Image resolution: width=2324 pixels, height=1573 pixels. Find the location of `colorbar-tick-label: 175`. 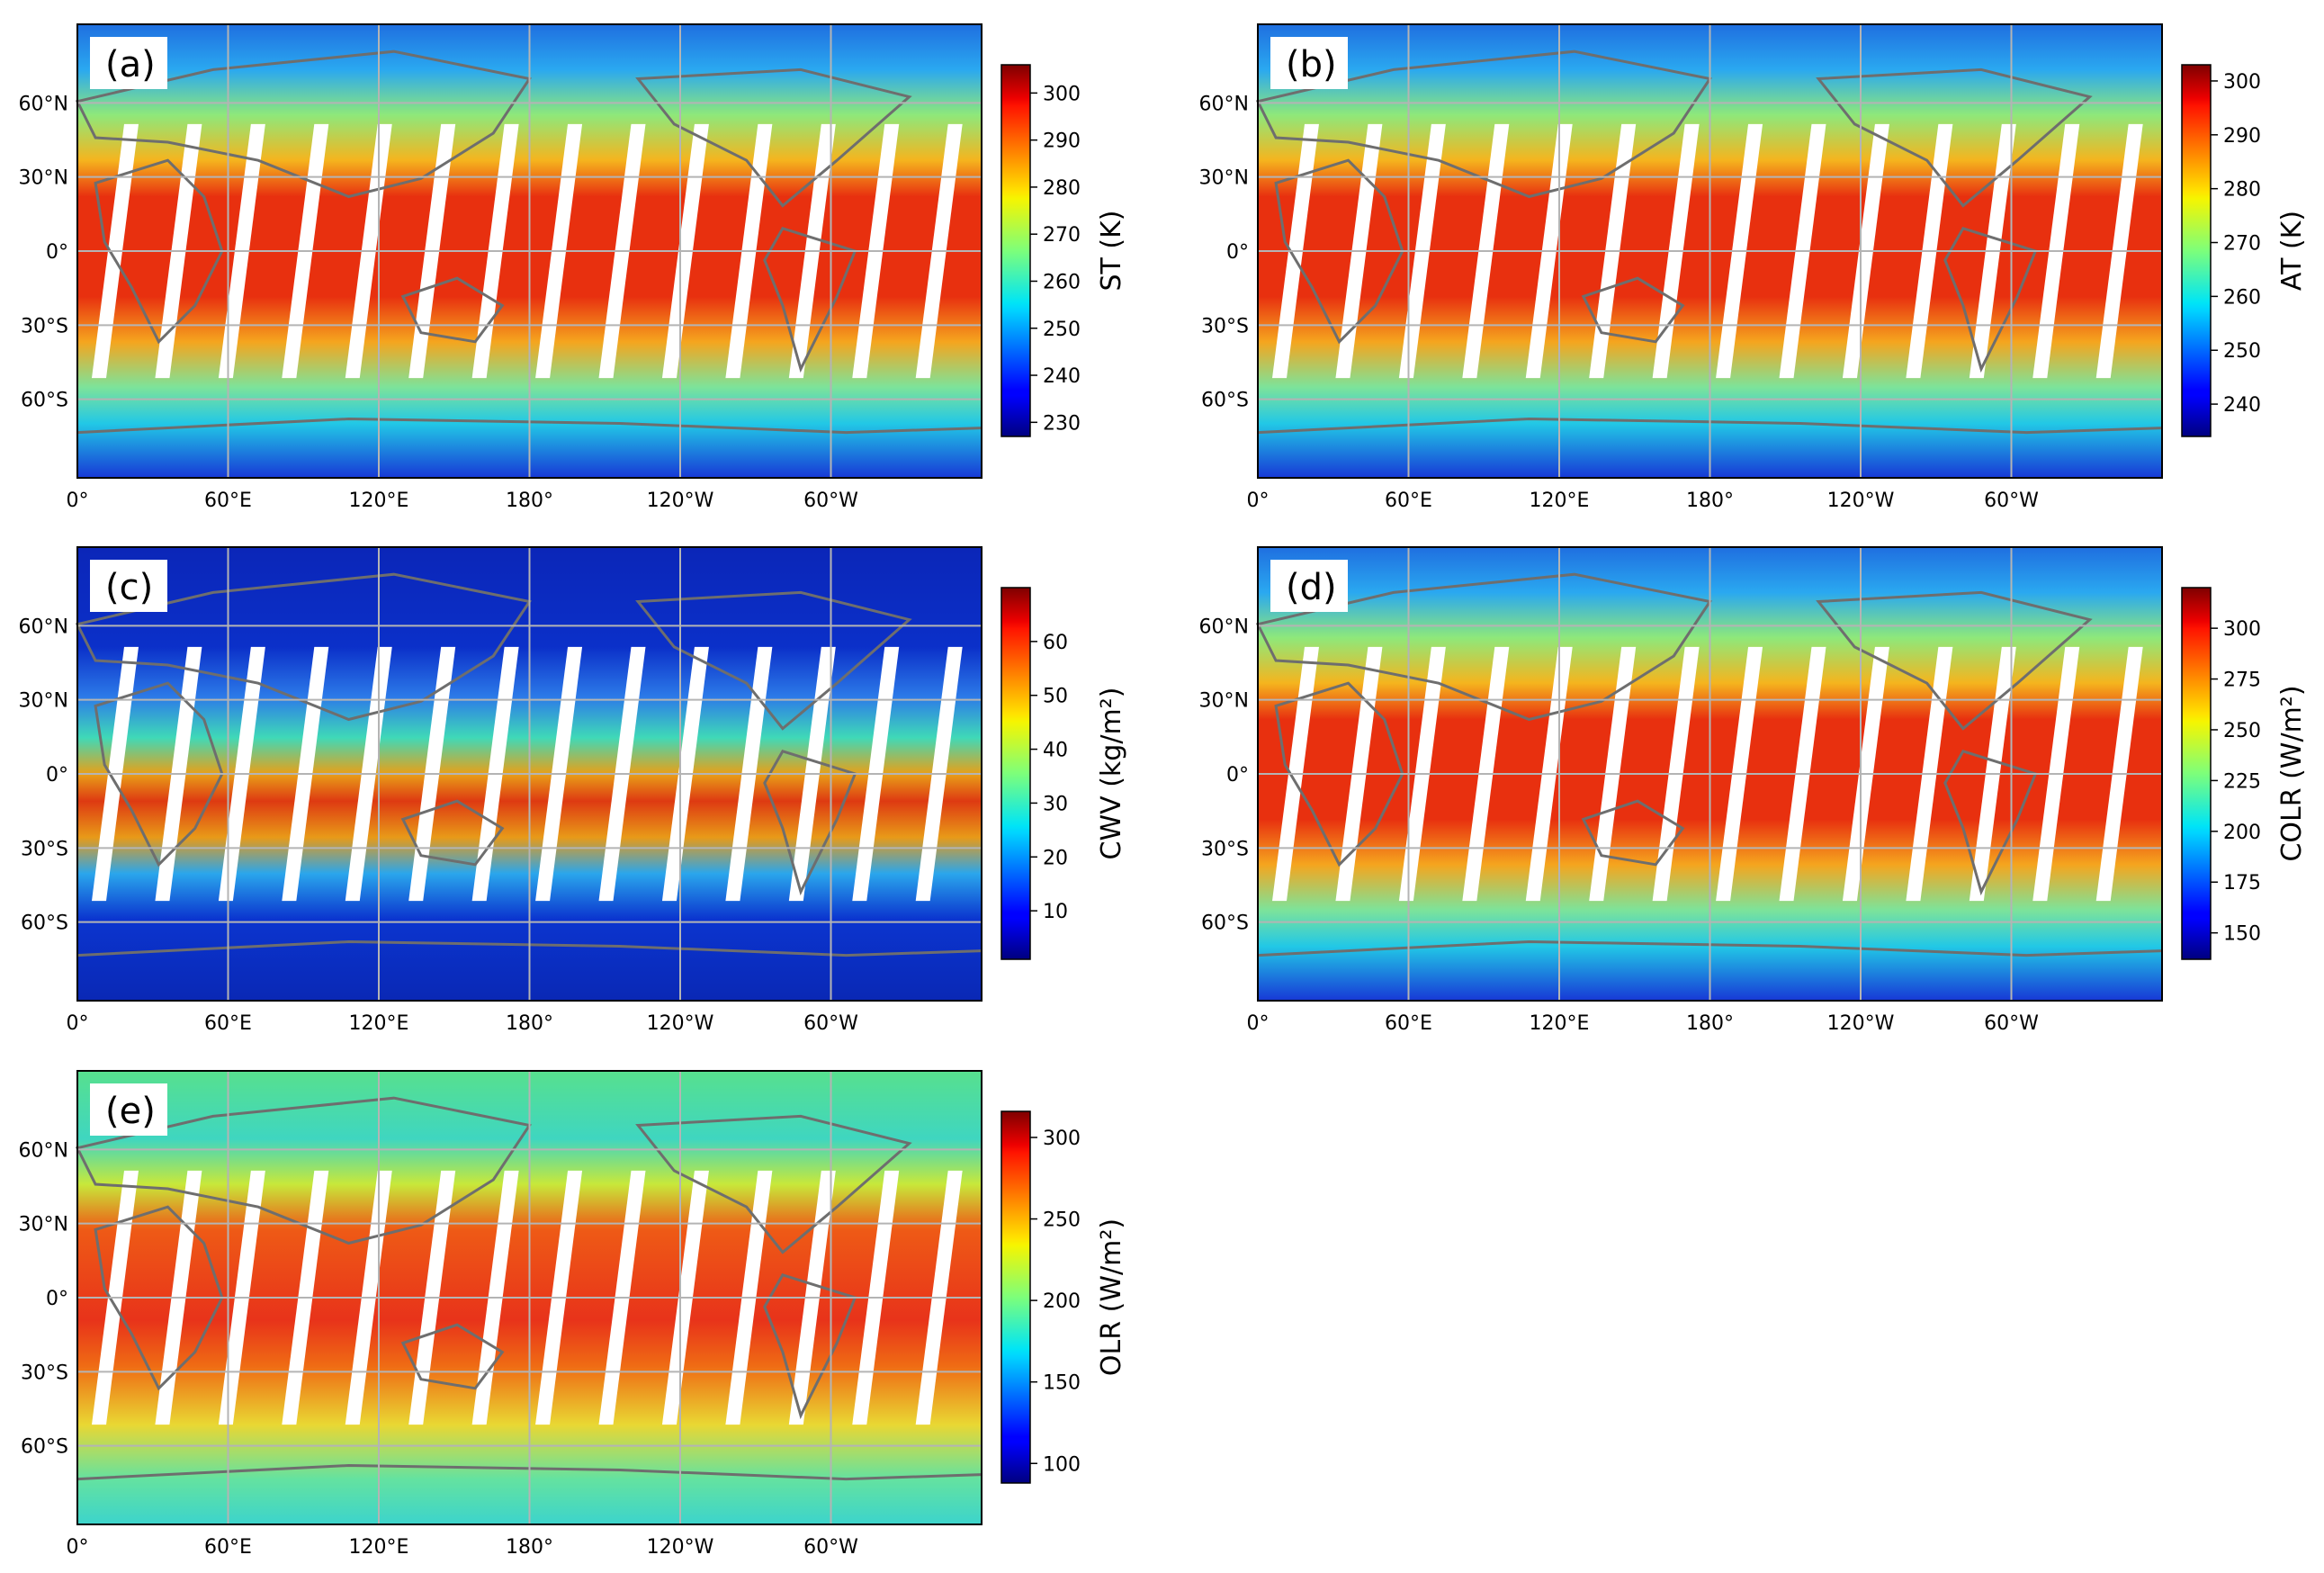

colorbar-tick-label: 175 is located at coordinates (2242, 883).